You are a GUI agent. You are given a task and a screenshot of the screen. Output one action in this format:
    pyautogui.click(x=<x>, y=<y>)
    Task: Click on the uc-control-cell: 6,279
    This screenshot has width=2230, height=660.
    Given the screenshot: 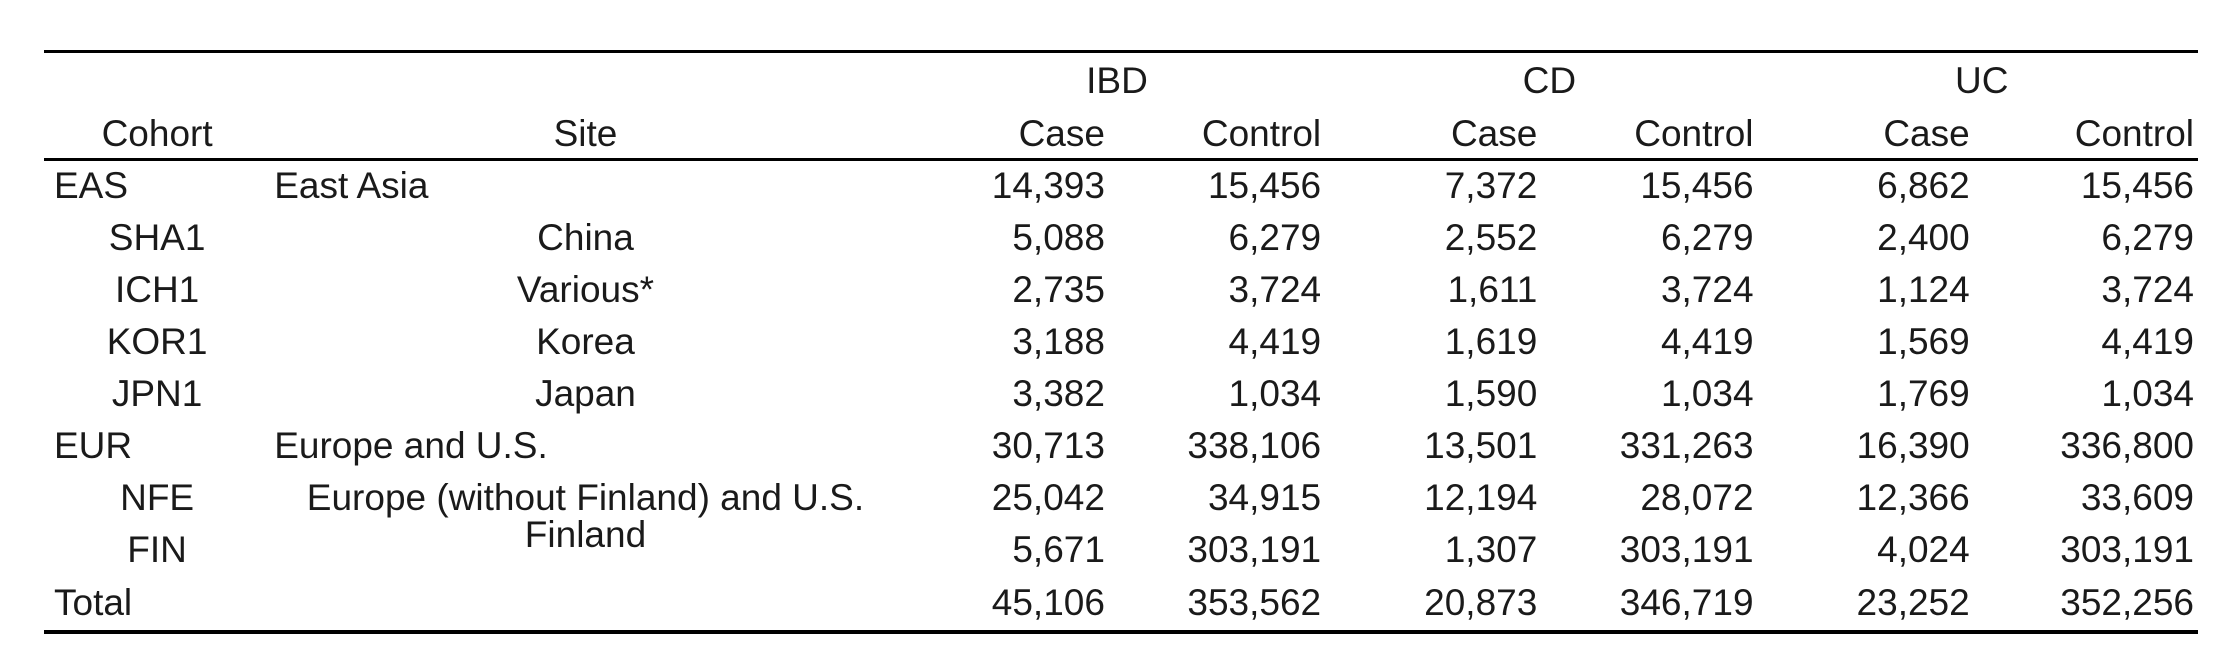 What is the action you would take?
    pyautogui.click(x=2147, y=237)
    